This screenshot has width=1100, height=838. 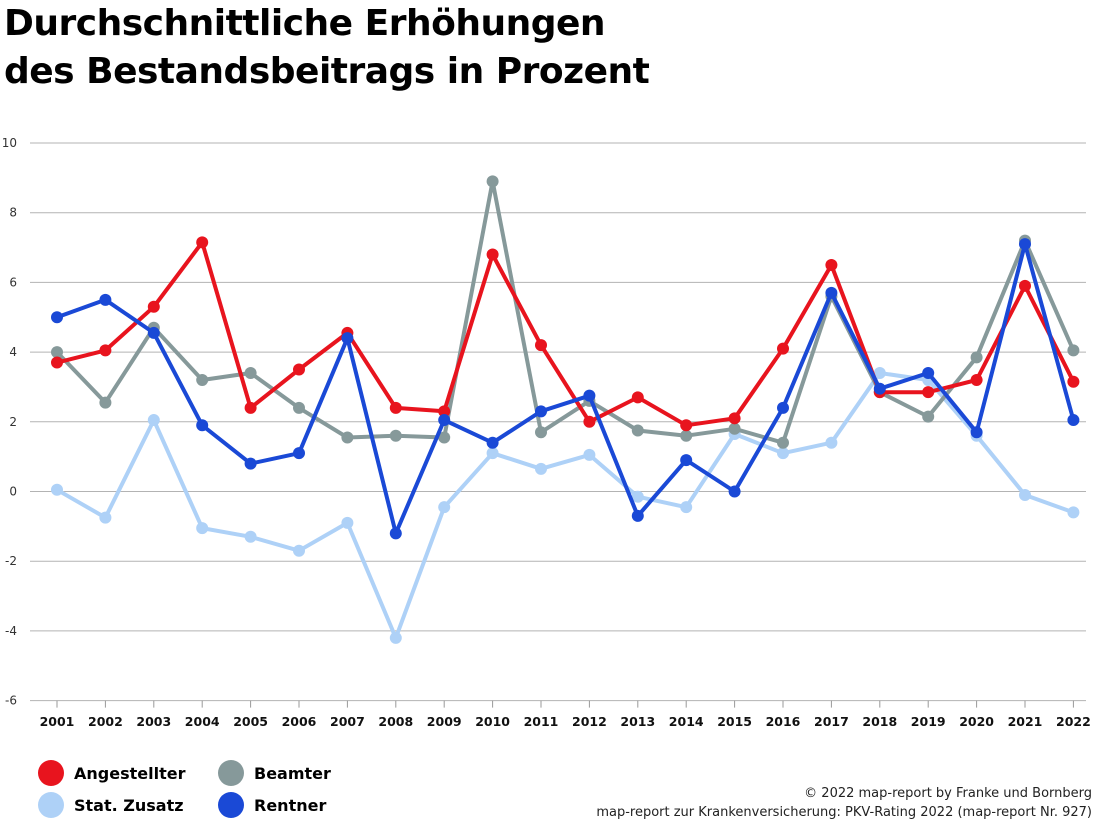 I want to click on title-line-1: Durchschnittliche Erhöhungen, so click(x=305, y=23).